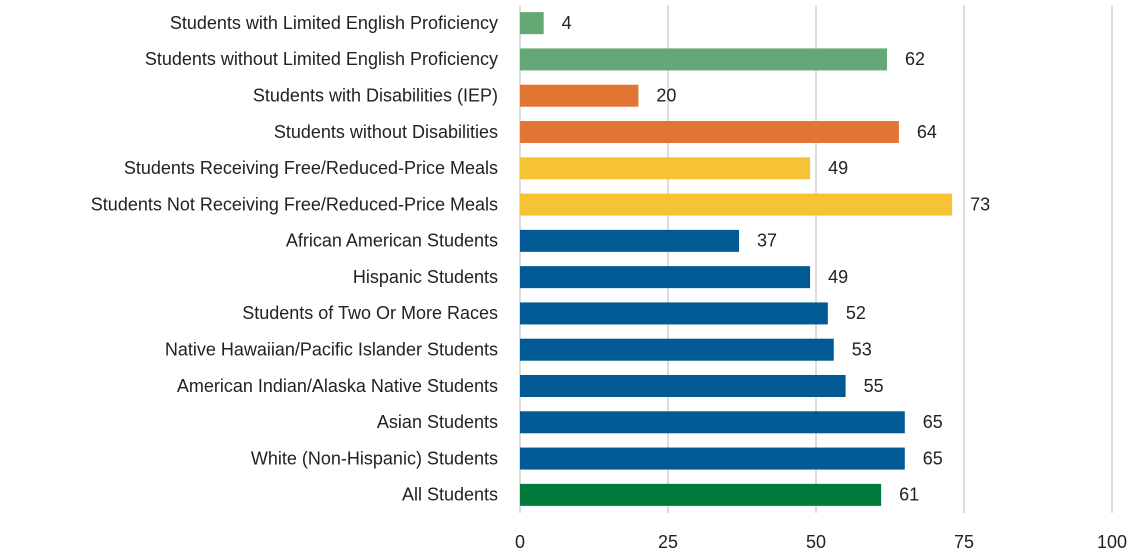 The height and width of the screenshot is (557, 1138). Describe the element at coordinates (856, 313) in the screenshot. I see `value-label: 52` at that location.